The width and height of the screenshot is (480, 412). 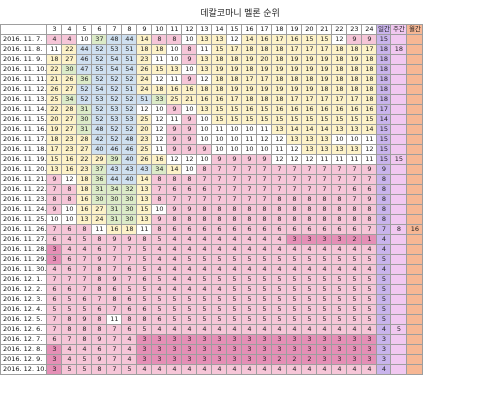 I want to click on date-cell: 2016. 11. 12., so click(x=24, y=89).